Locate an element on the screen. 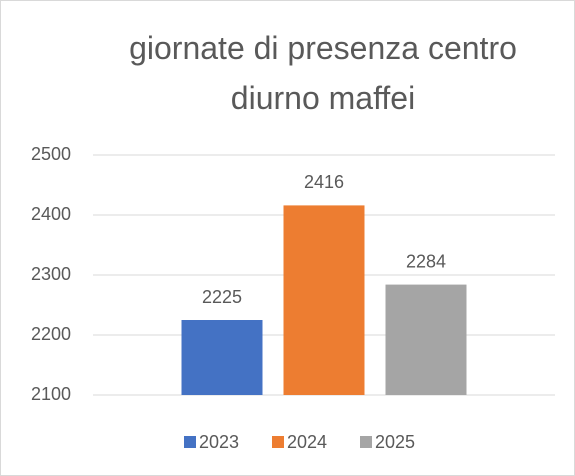  data-label: 2225 is located at coordinates (222, 297).